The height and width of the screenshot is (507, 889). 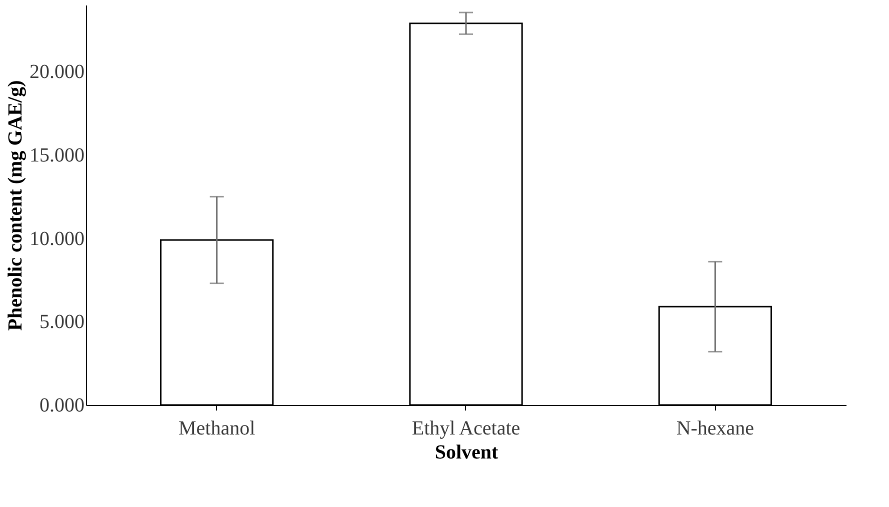 I want to click on y-tick-label: 10.000, so click(x=57, y=239).